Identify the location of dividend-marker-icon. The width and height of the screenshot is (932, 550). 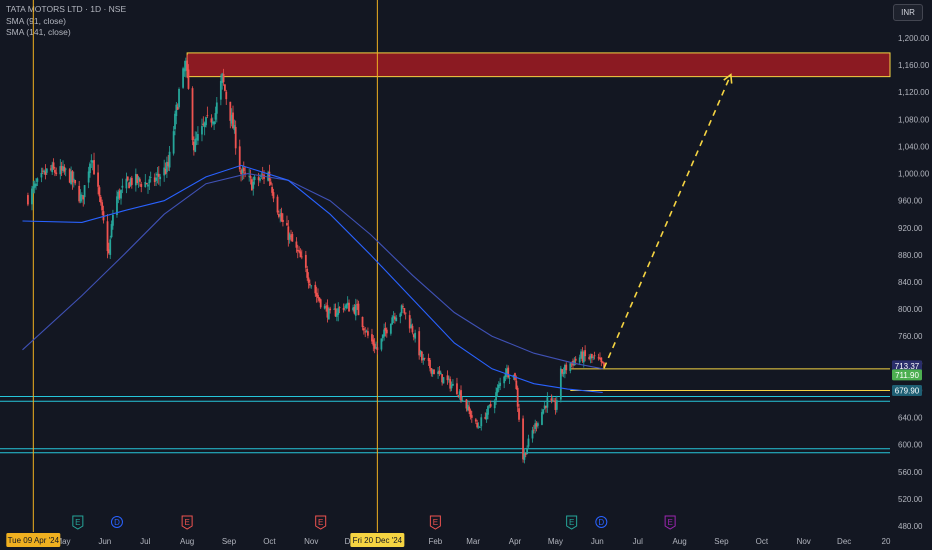
(601, 522).